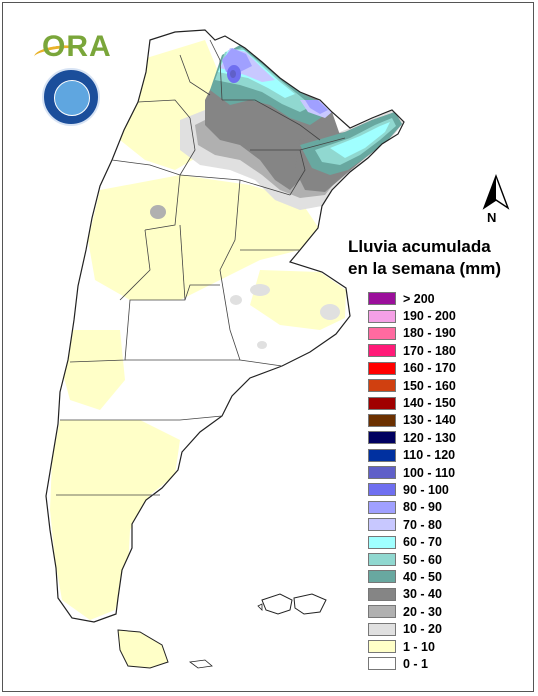 This screenshot has width=538, height=696. What do you see at coordinates (429, 350) in the screenshot?
I see `legend-label: 170 - 180` at bounding box center [429, 350].